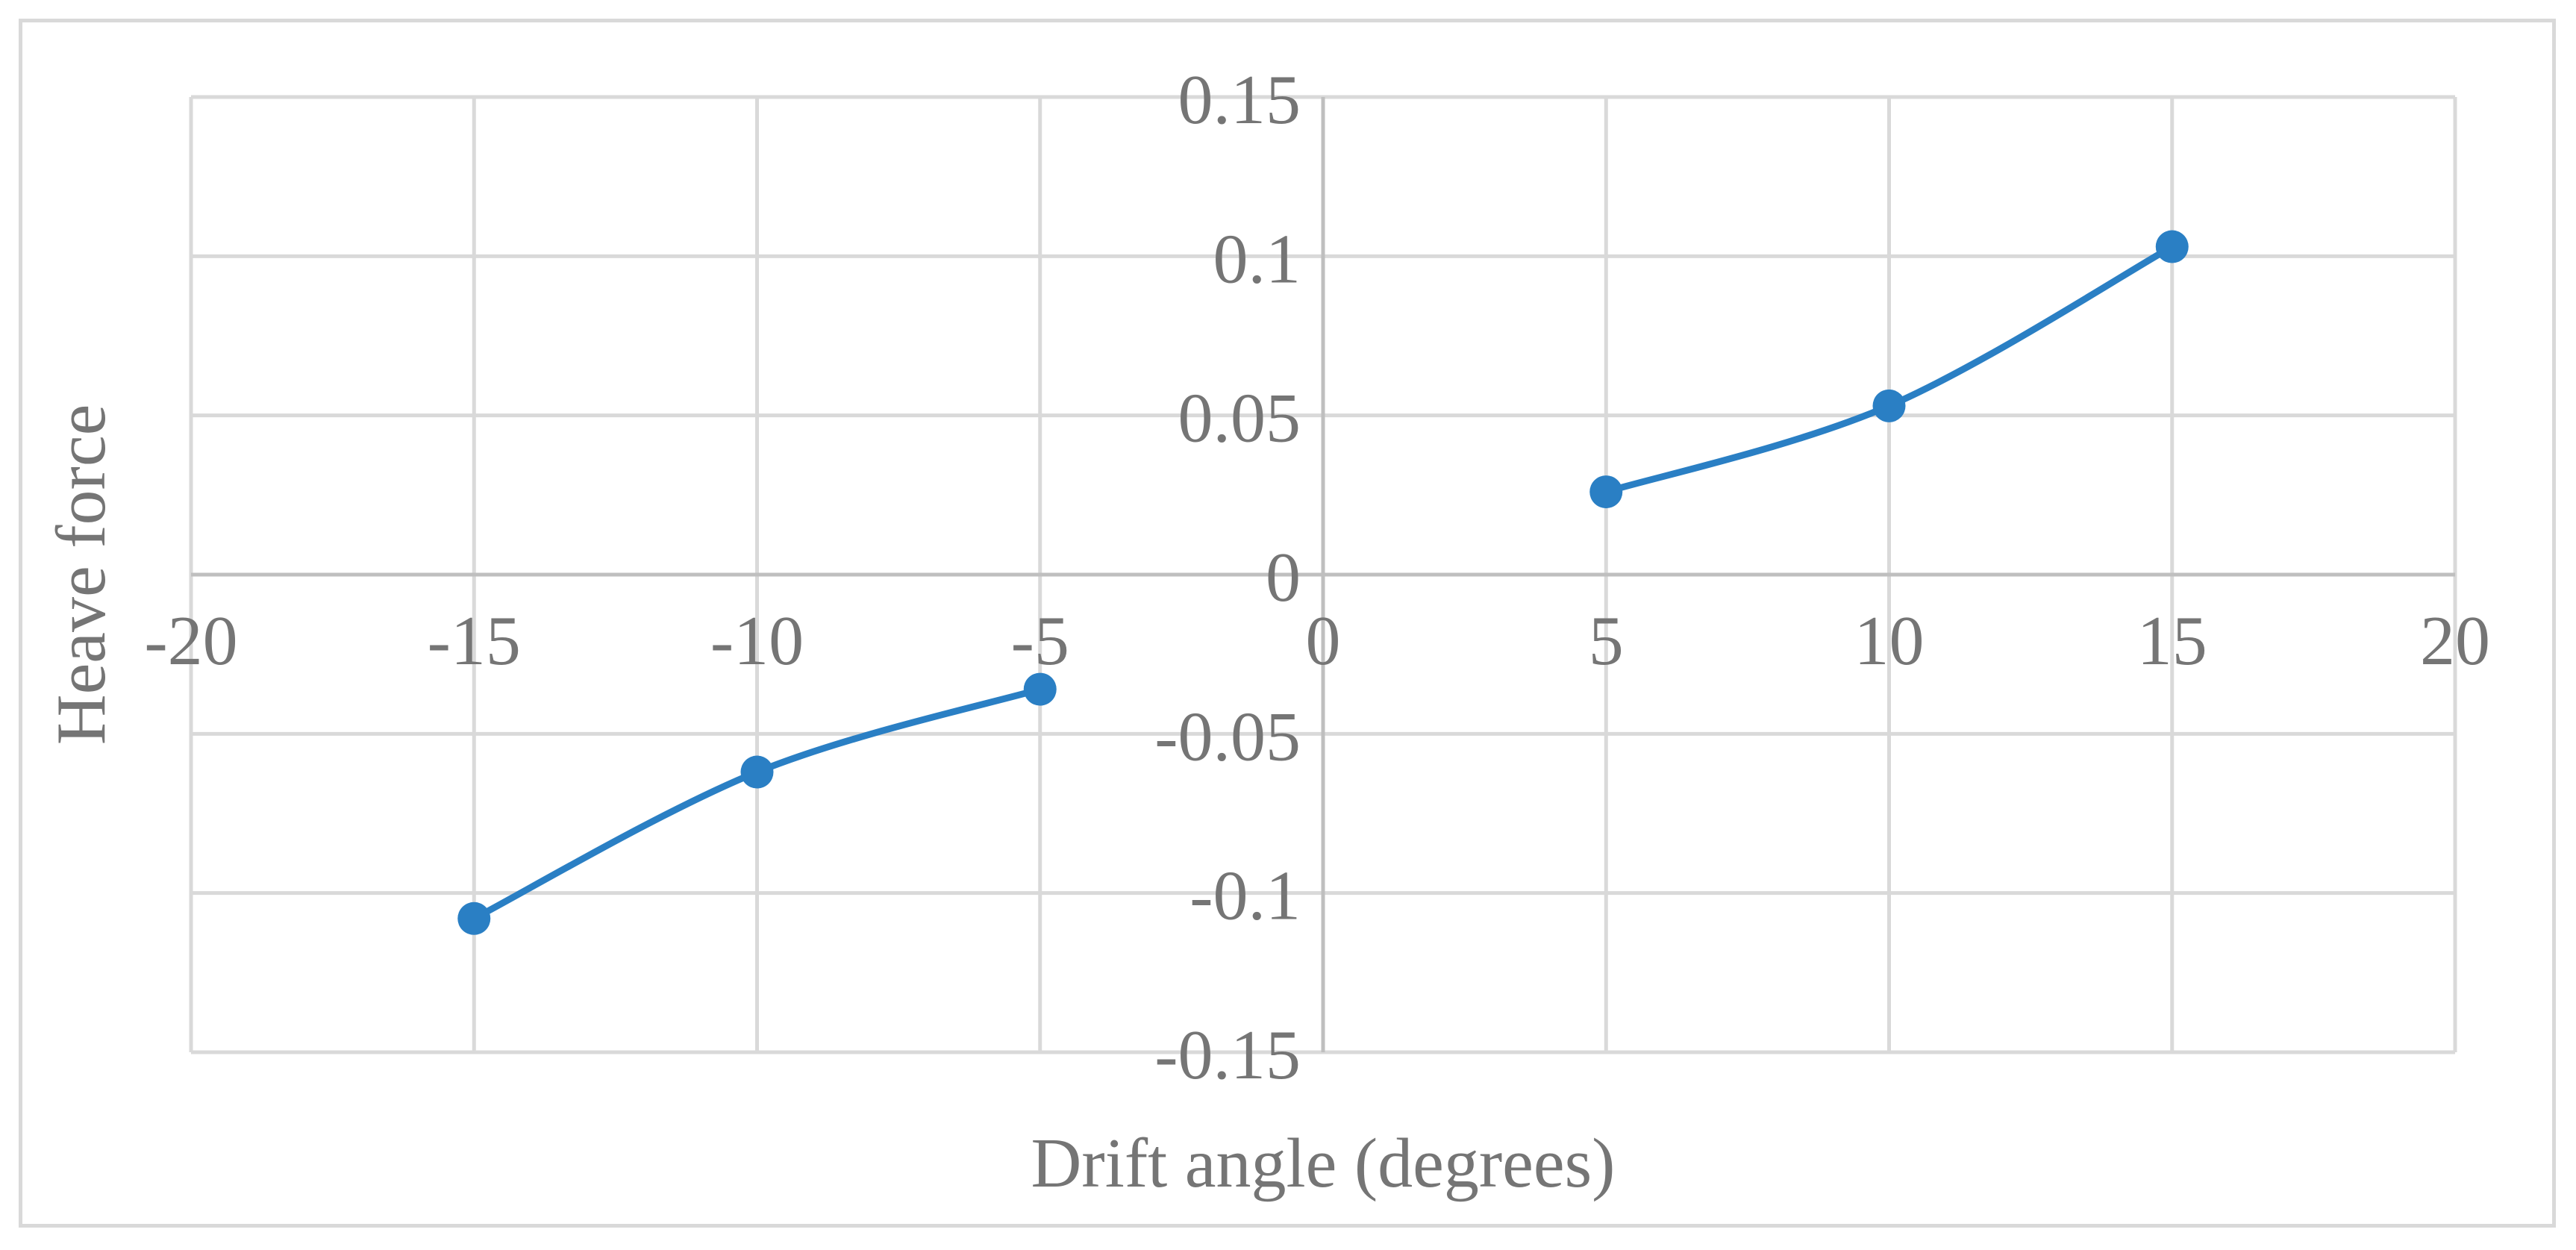 The height and width of the screenshot is (1250, 2576). Describe the element at coordinates (1239, 419) in the screenshot. I see `y-tick-label: 0.05` at that location.